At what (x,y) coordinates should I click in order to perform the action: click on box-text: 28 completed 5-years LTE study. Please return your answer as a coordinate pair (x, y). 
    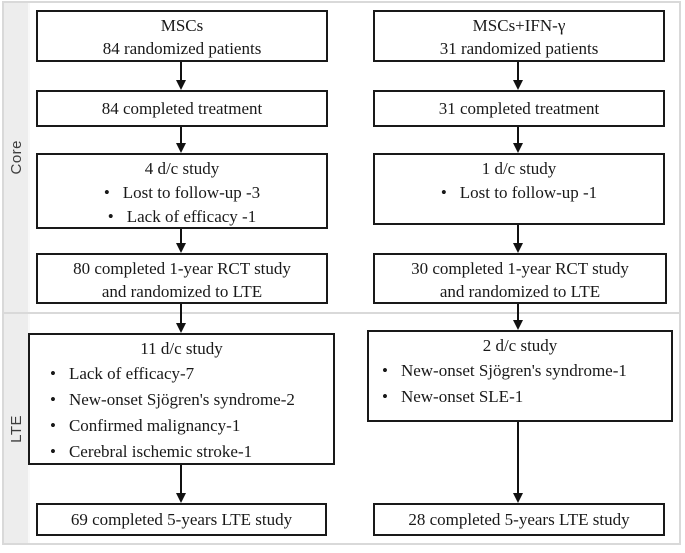
    Looking at the image, I should click on (519, 519).